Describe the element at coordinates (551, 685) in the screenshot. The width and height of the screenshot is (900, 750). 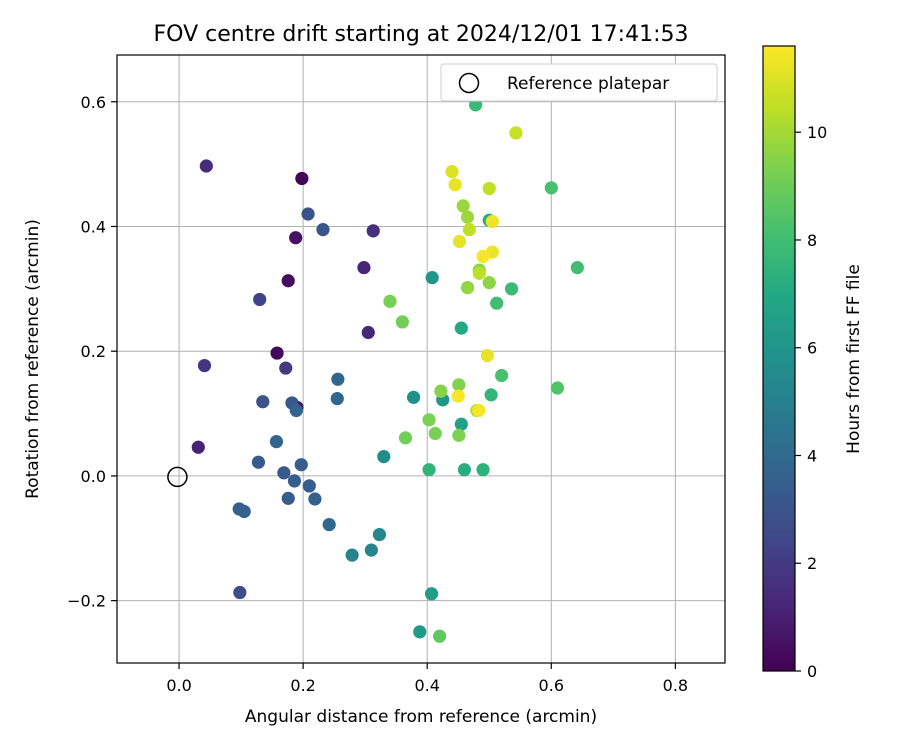
I see `x-tick-label: 0.6` at that location.